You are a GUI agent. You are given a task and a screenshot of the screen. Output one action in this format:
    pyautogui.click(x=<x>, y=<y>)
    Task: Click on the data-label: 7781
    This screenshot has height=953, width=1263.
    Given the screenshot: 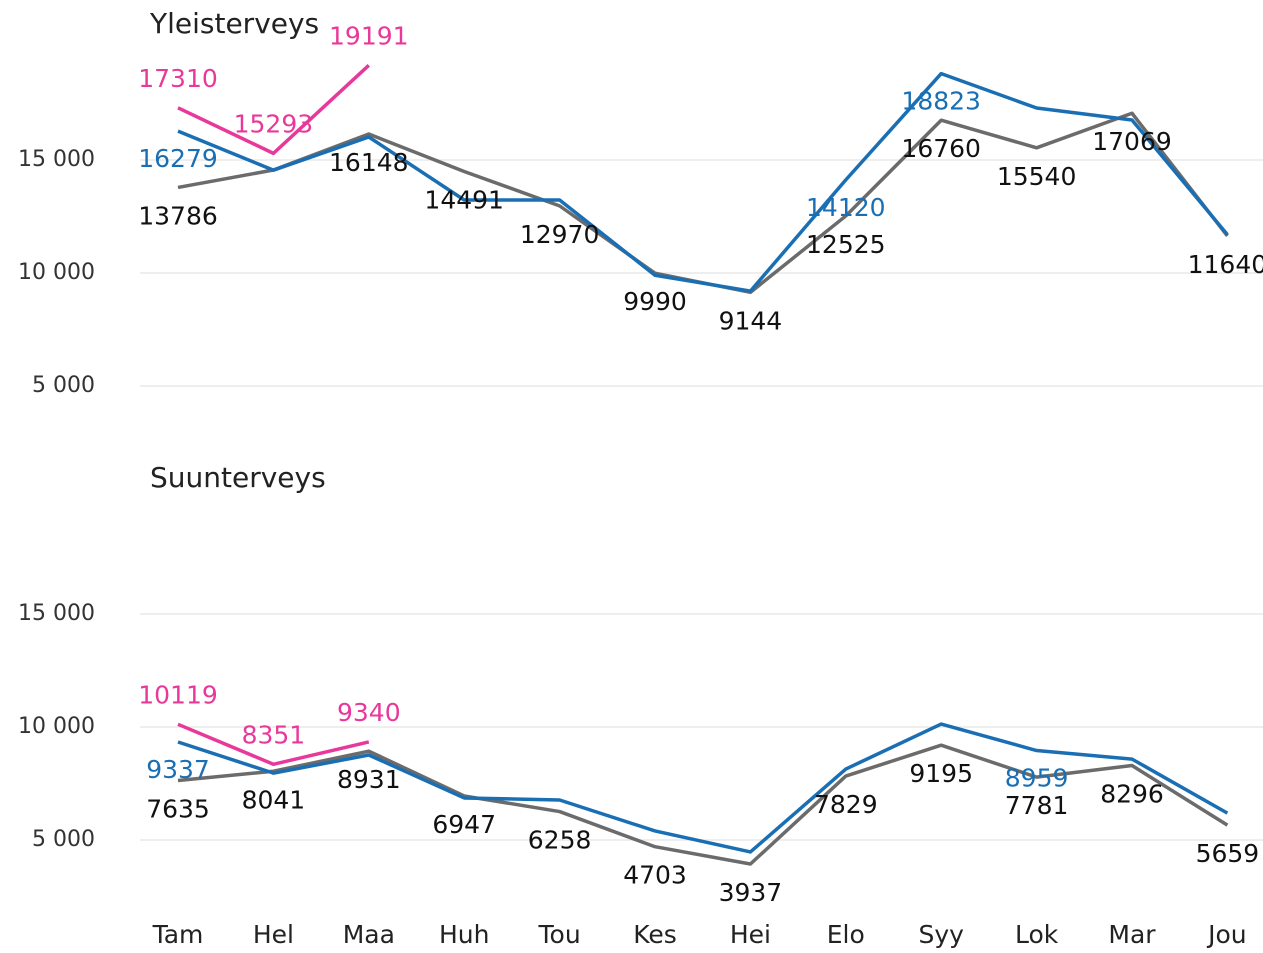 What is the action you would take?
    pyautogui.click(x=1037, y=805)
    